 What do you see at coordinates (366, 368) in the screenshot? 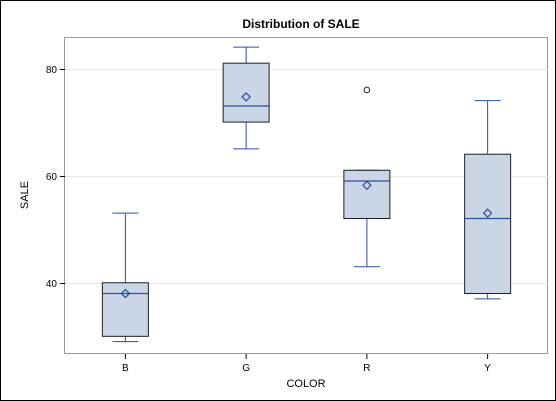
I see `x-tick-label-R: R` at bounding box center [366, 368].